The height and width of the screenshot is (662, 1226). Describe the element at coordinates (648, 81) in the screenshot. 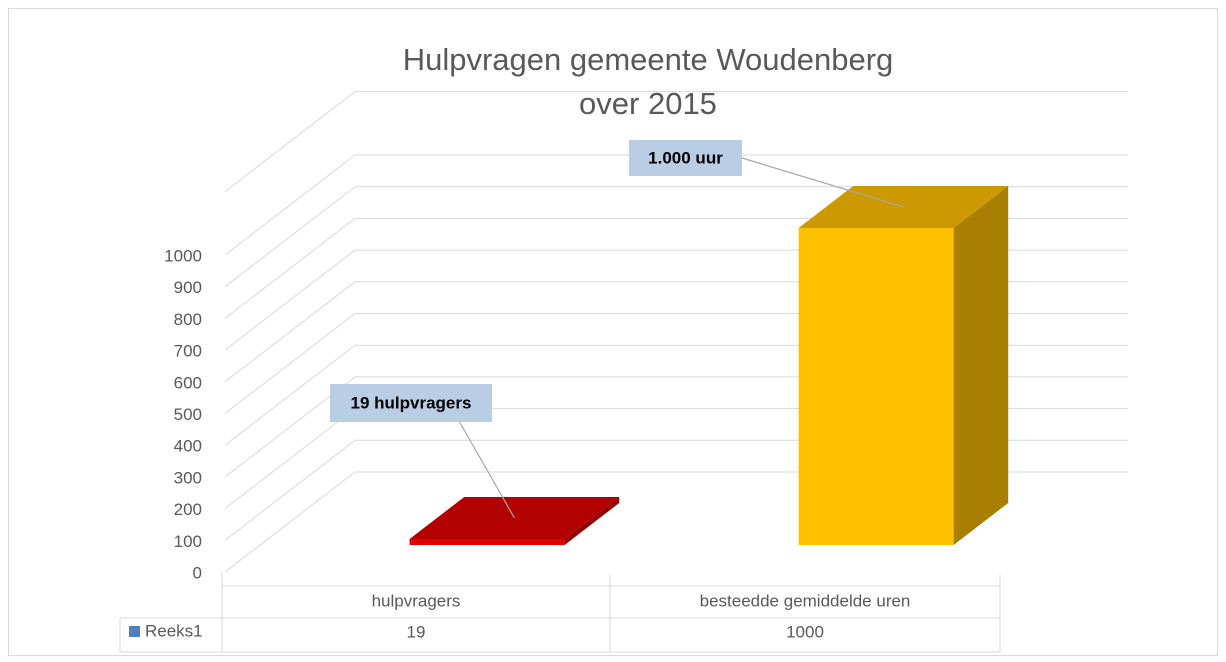

I see `chart-title: Hulpvragen gemeente Woudenberg over 2015` at that location.